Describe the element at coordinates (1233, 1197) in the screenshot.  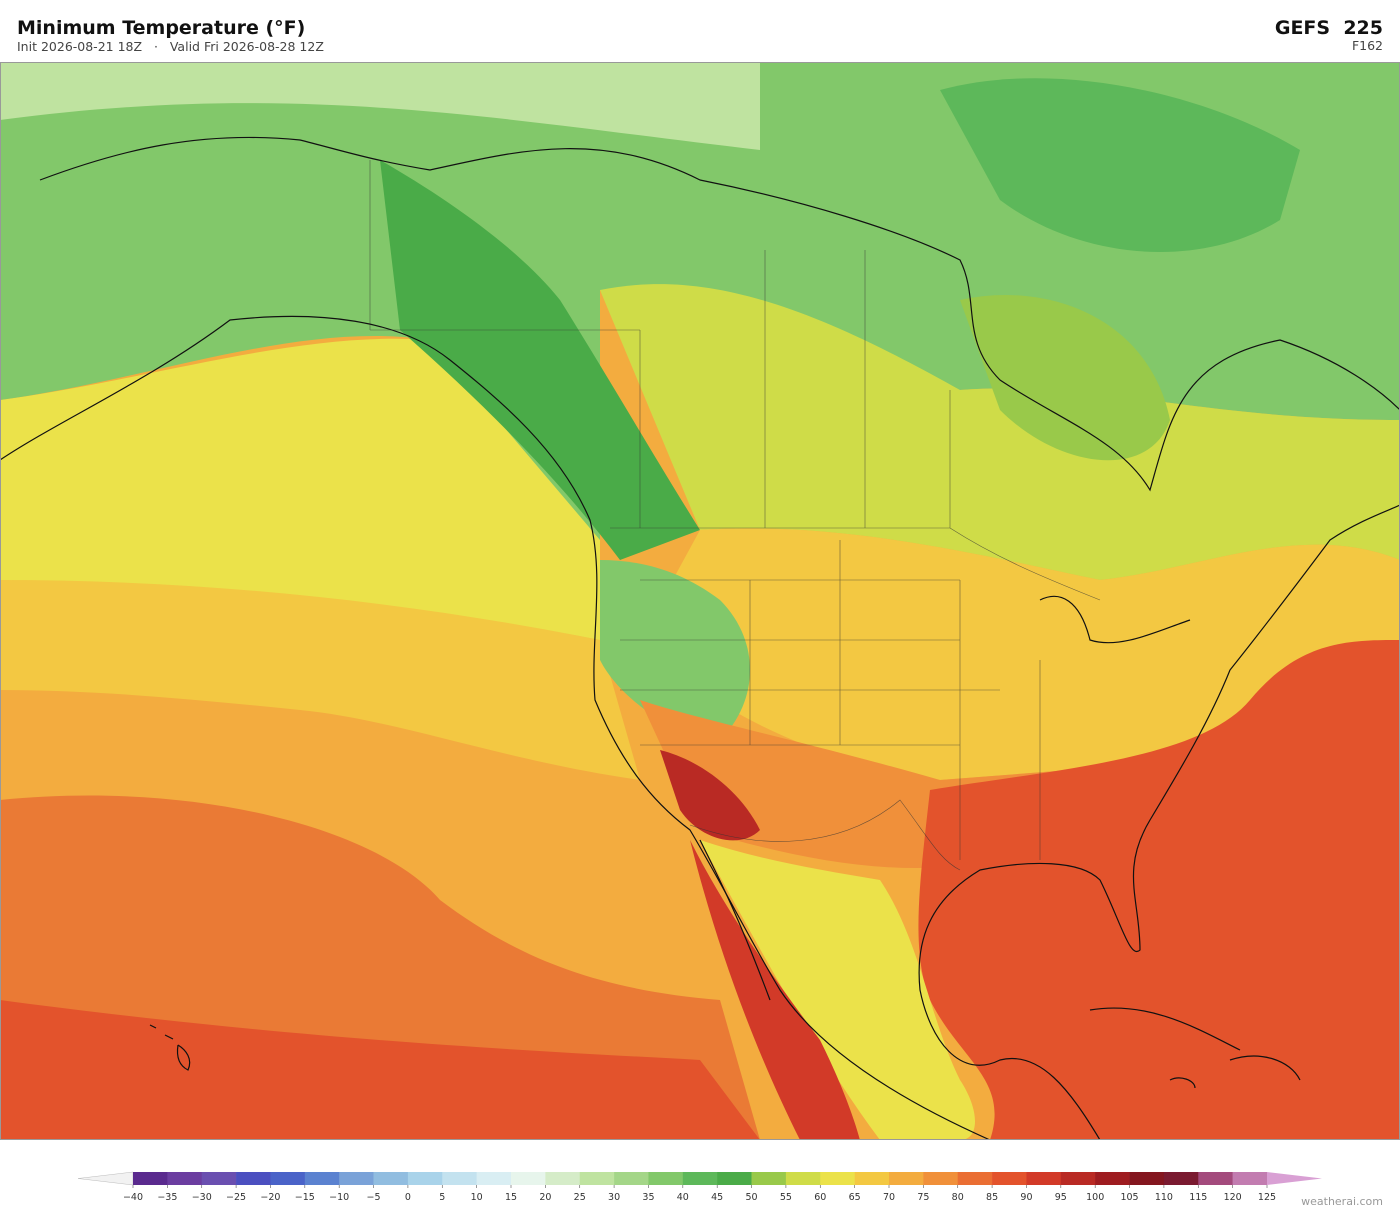
I see `colorbar-tick-label: 120` at that location.